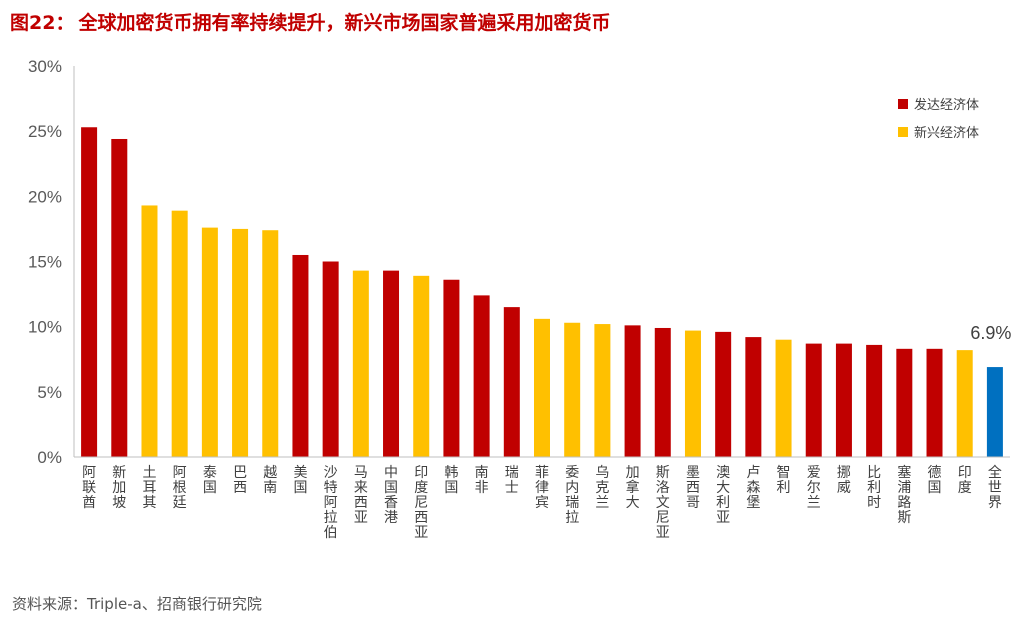 This screenshot has height=630, width=1035. I want to click on category-label: 印度尼西亚, so click(421, 503).